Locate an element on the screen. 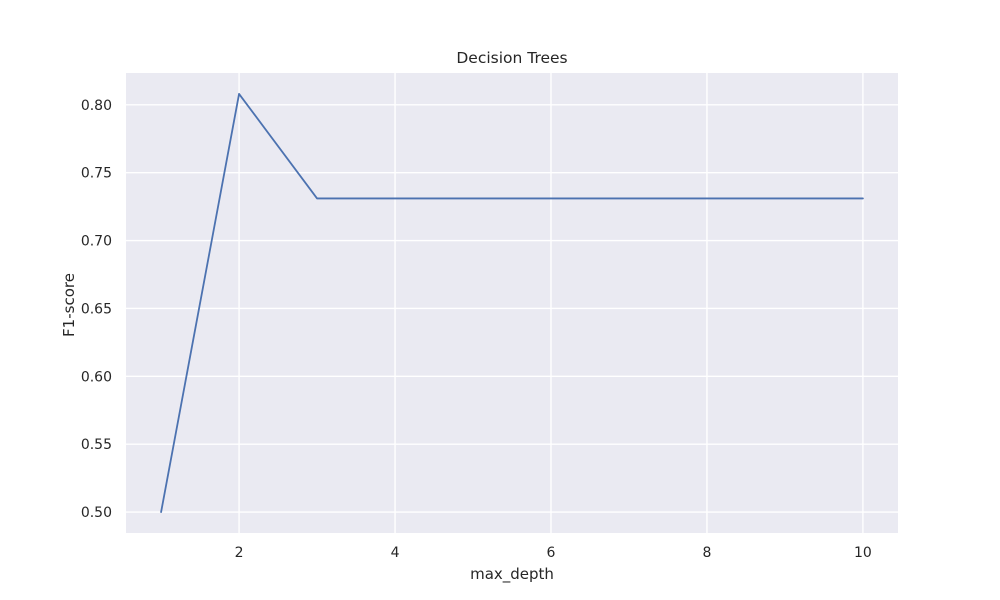 The height and width of the screenshot is (600, 1000). y-tick-label: 0.60 is located at coordinates (96, 377).